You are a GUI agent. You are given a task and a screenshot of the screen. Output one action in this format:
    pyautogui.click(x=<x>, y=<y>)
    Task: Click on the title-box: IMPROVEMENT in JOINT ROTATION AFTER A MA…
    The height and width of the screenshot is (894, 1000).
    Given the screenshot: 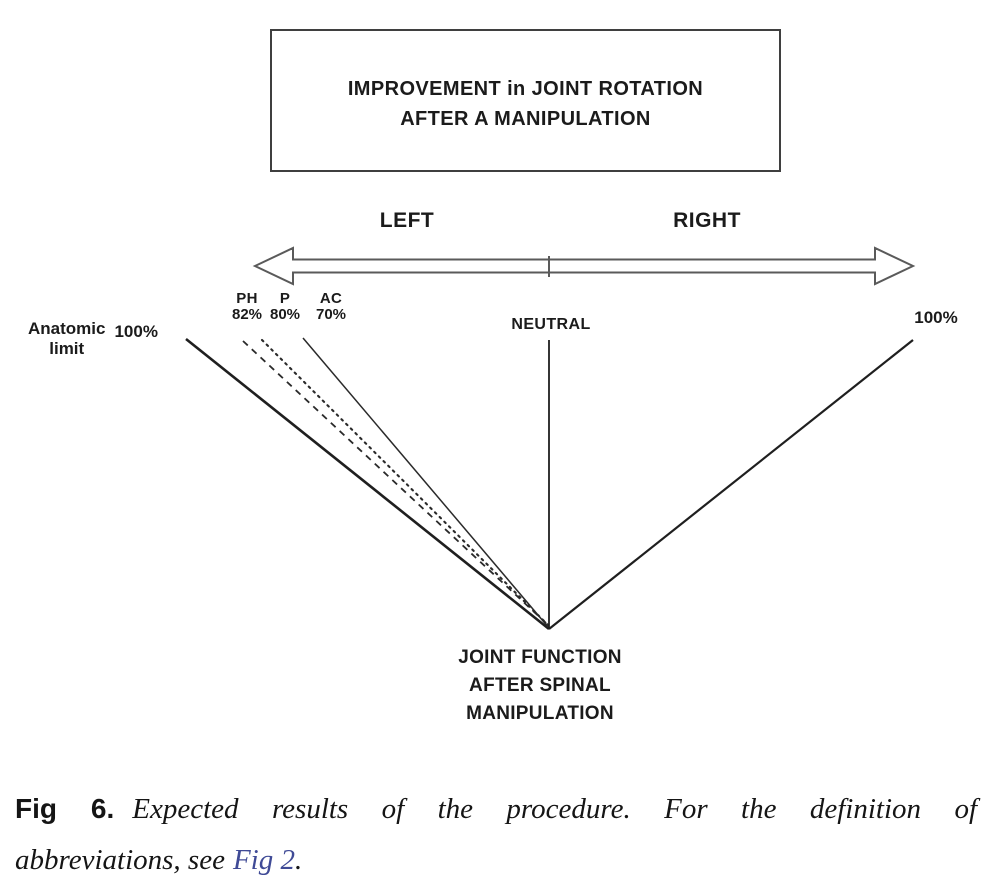 What is the action you would take?
    pyautogui.click(x=525, y=100)
    